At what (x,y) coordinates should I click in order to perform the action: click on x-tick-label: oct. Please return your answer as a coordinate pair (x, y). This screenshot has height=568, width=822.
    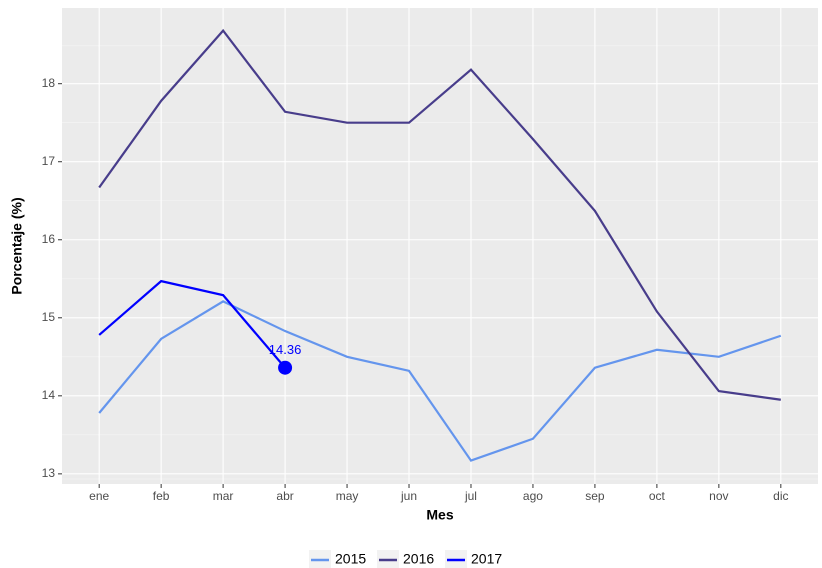
    Looking at the image, I should click on (657, 496).